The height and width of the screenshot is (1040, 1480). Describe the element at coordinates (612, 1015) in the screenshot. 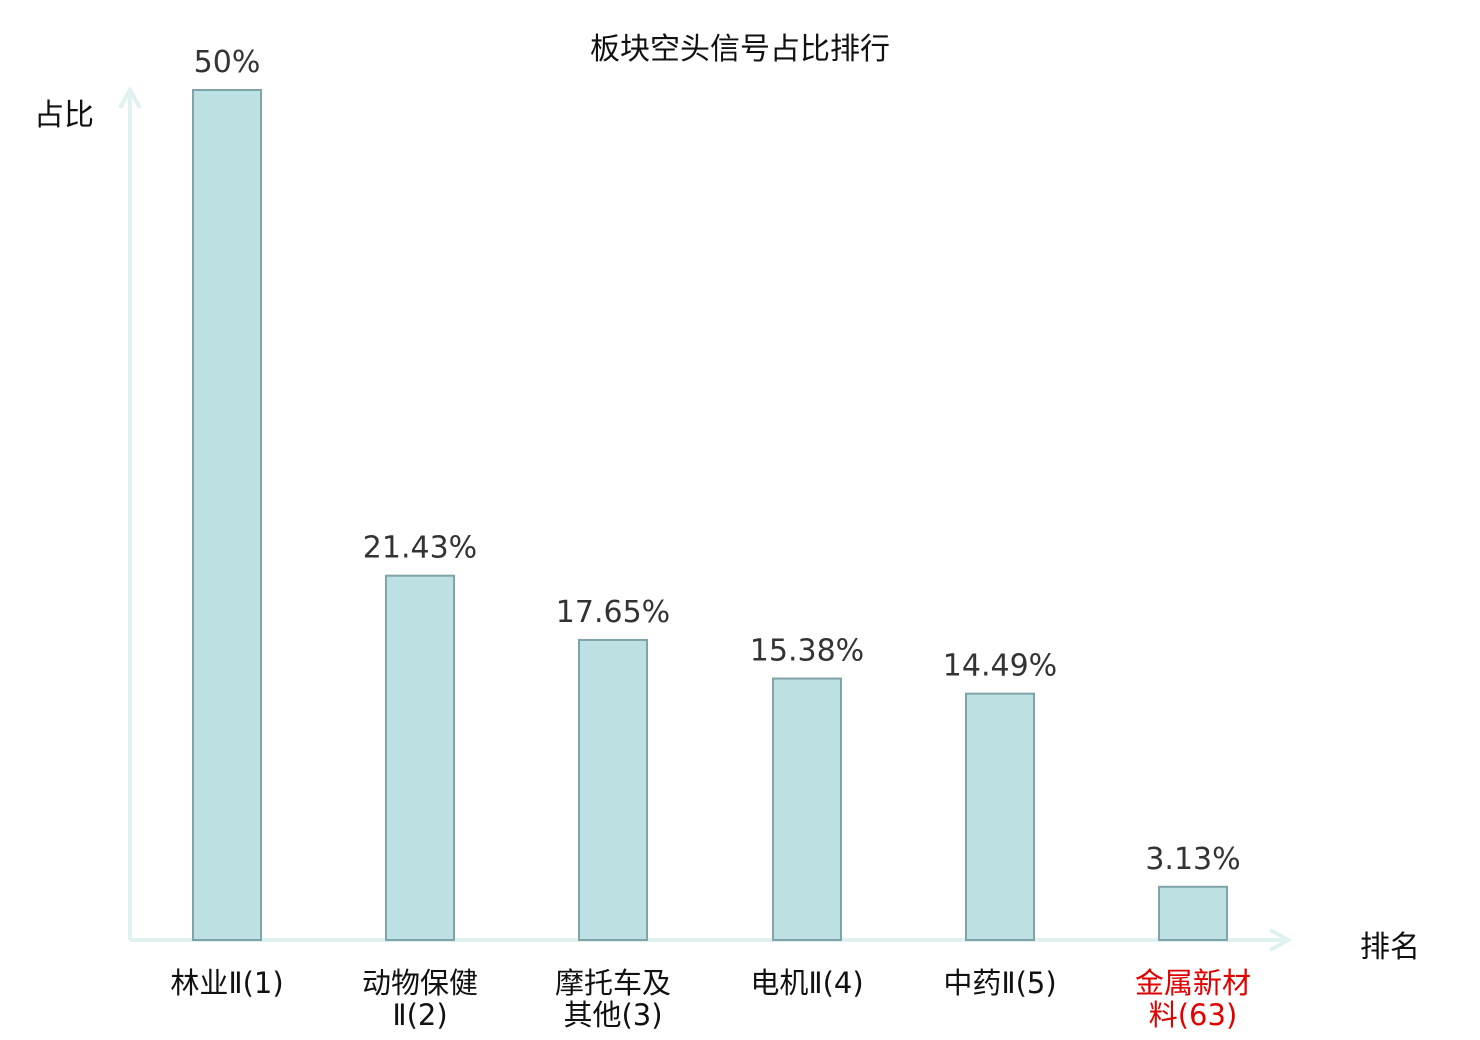

I see `x-tick-label: 其他(3)` at that location.